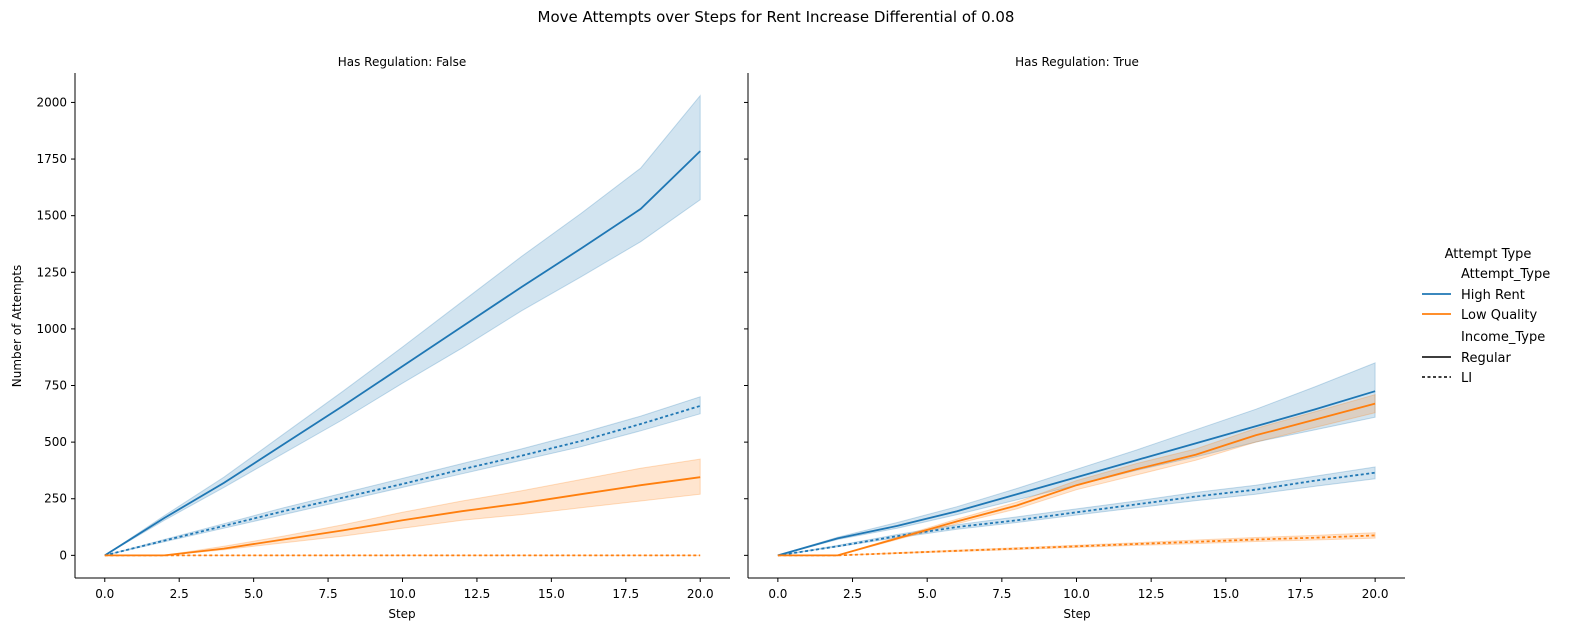 This screenshot has width=1575, height=638. What do you see at coordinates (1493, 295) in the screenshot?
I see `legend-label-high-rent: High Rent` at bounding box center [1493, 295].